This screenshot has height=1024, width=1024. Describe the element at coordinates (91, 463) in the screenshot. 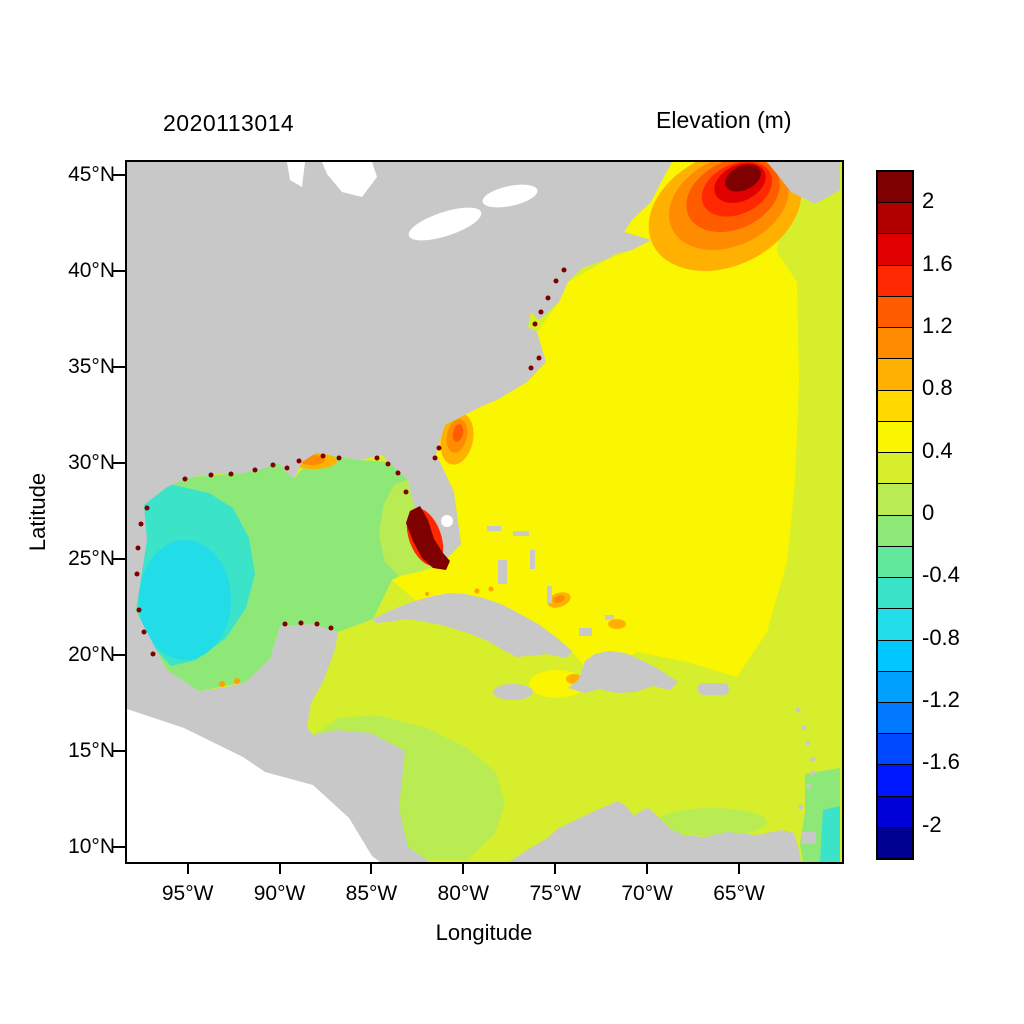

I see `y-tick-label: 30°N` at that location.